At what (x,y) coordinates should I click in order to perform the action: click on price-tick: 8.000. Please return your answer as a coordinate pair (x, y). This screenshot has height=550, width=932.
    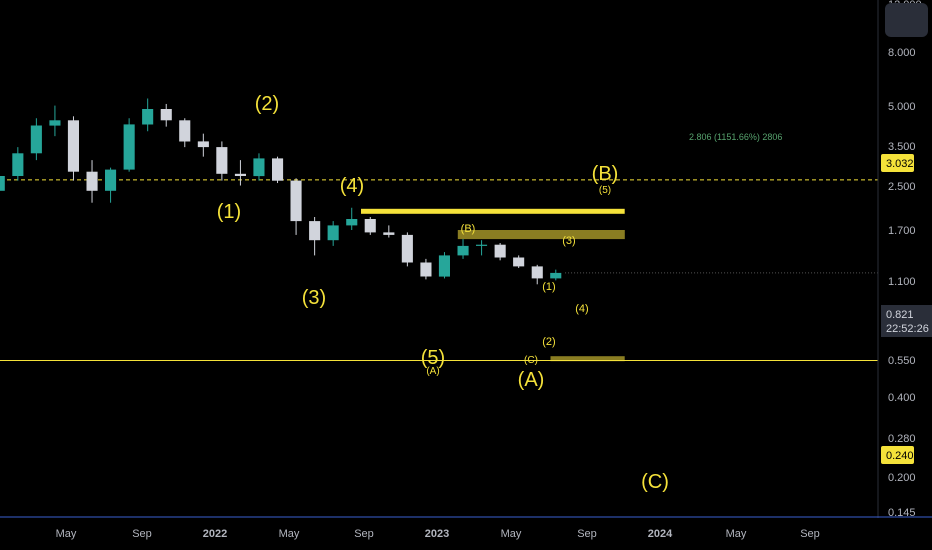
    Looking at the image, I should click on (902, 53).